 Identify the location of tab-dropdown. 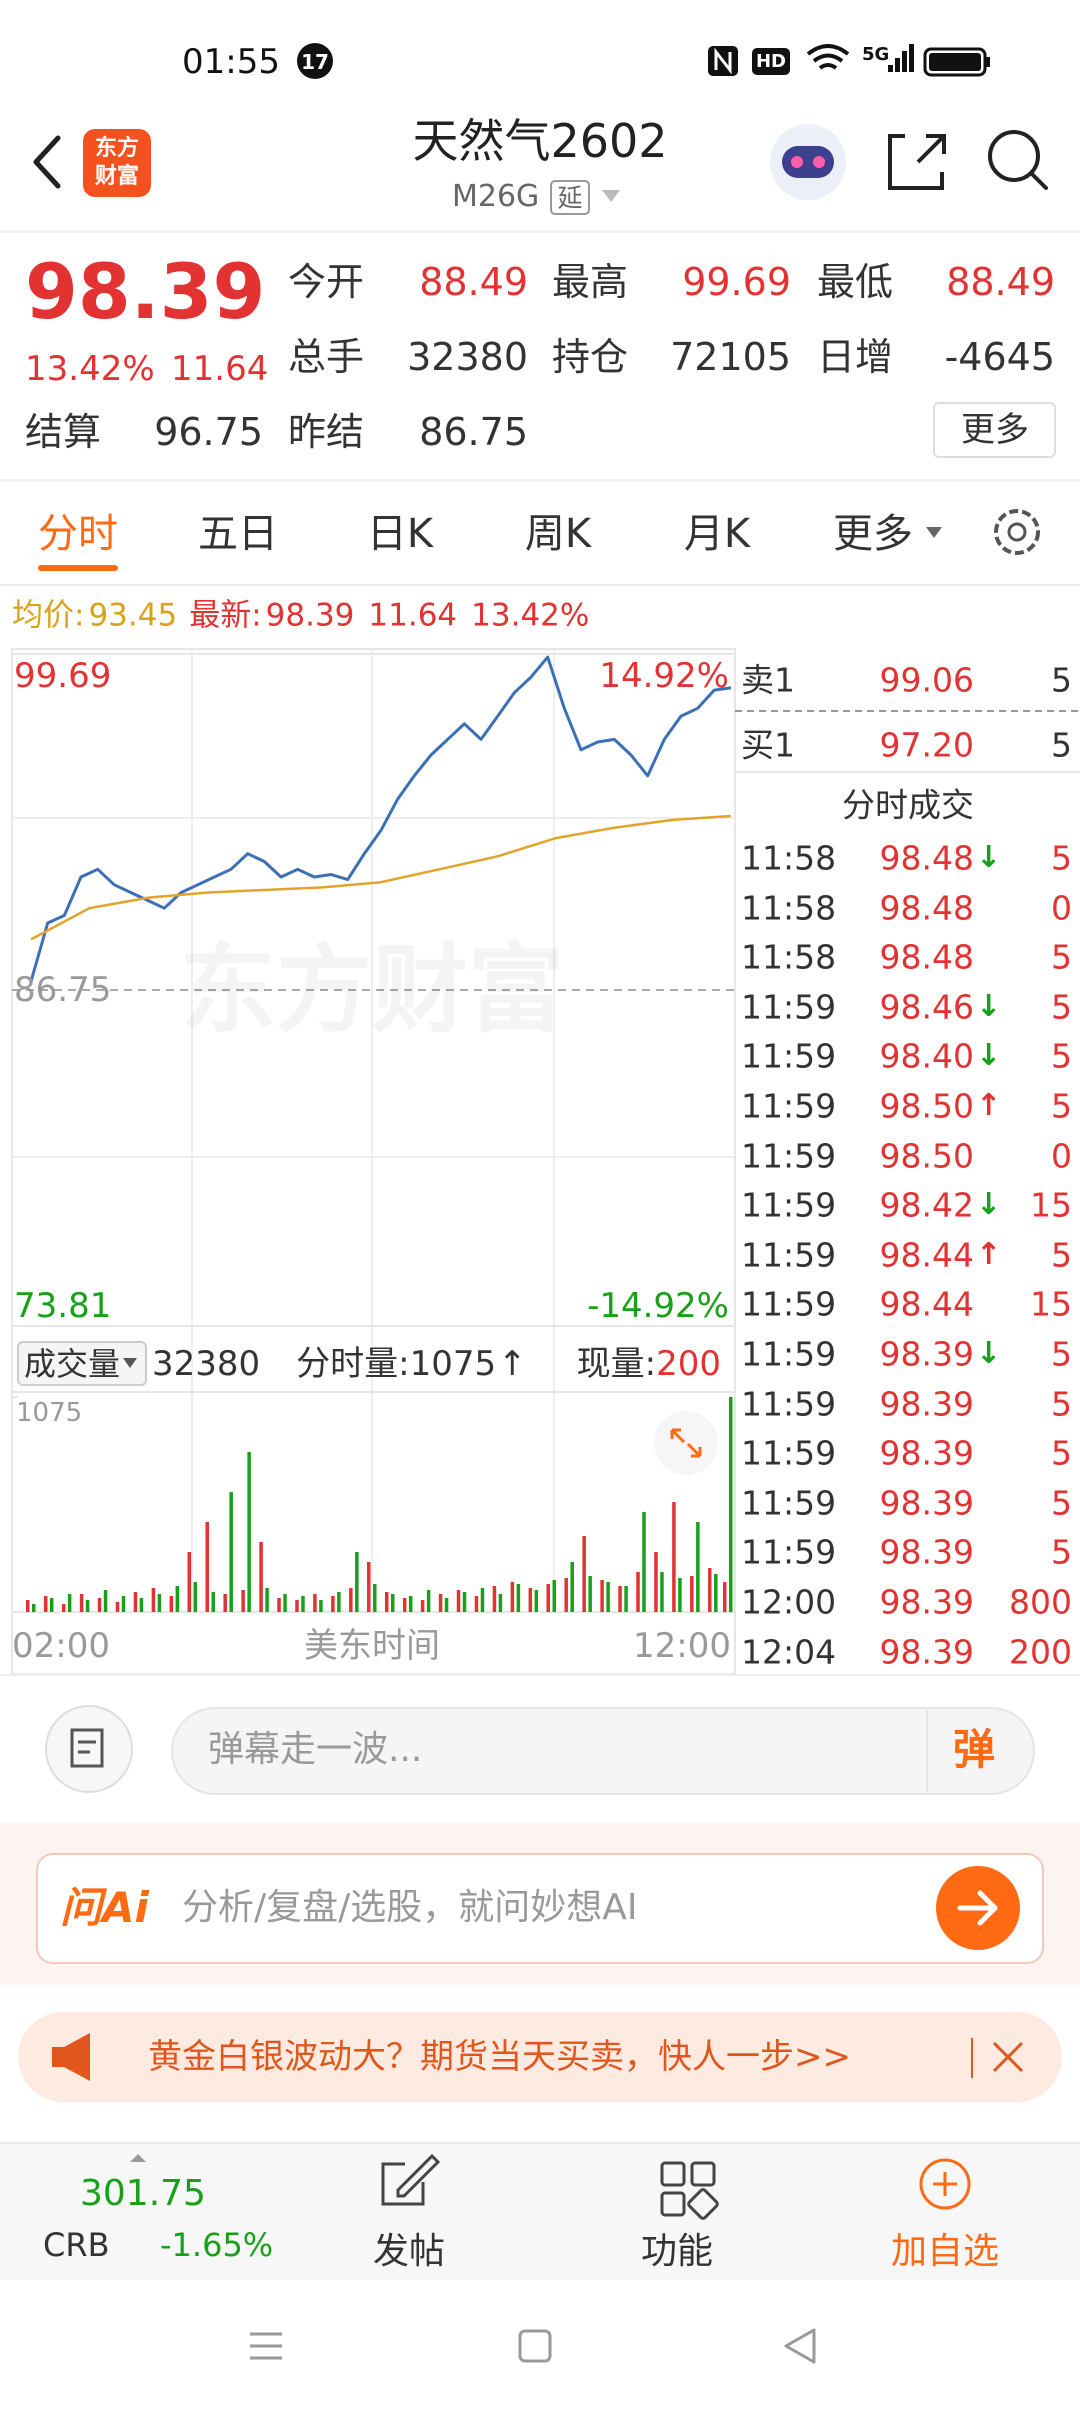
(934, 532).